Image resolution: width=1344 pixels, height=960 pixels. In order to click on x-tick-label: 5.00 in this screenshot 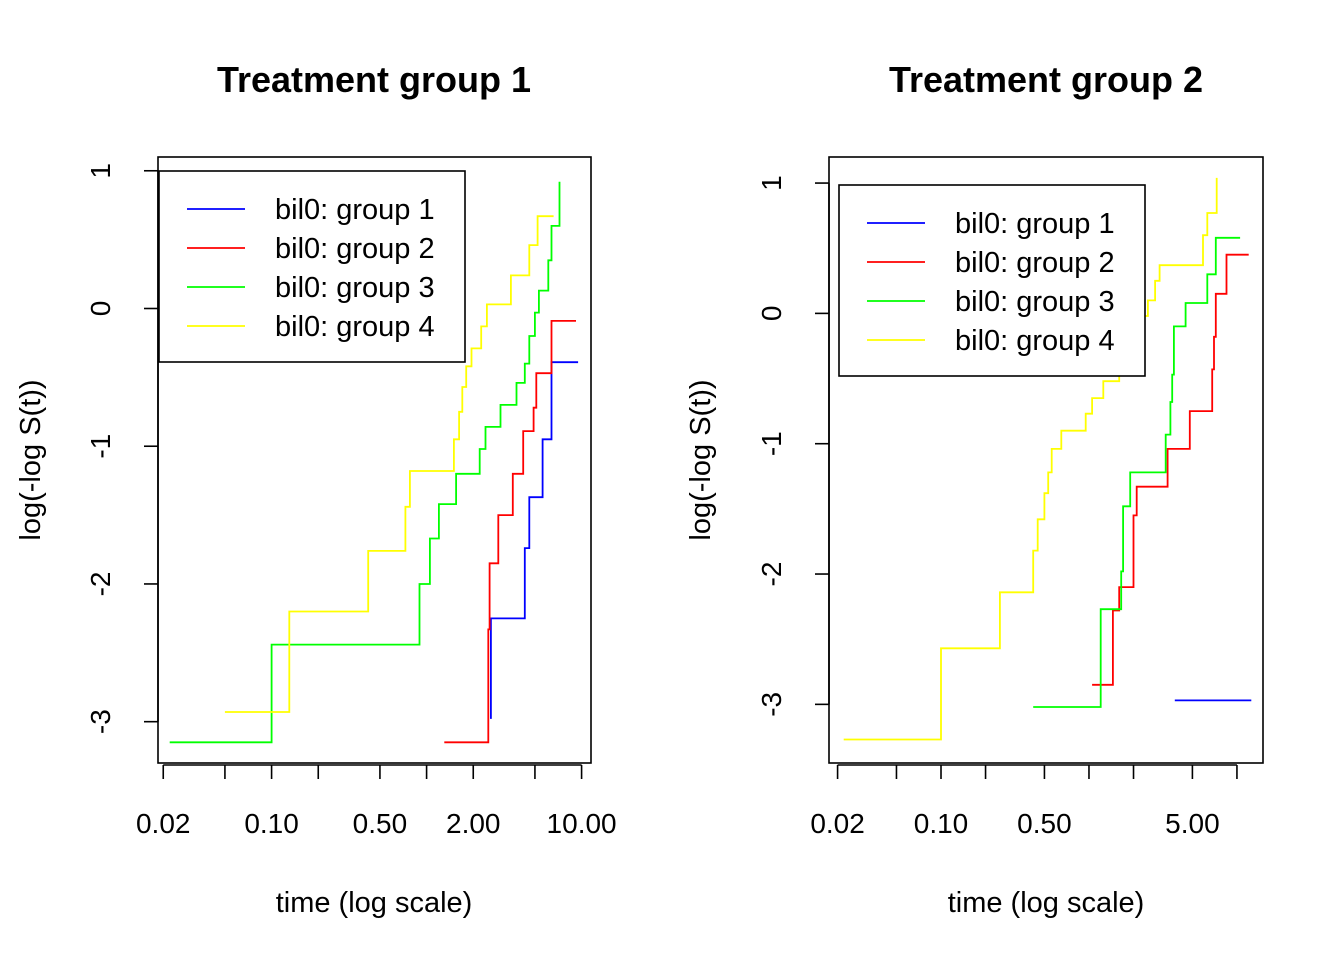, I will do `click(1192, 823)`.